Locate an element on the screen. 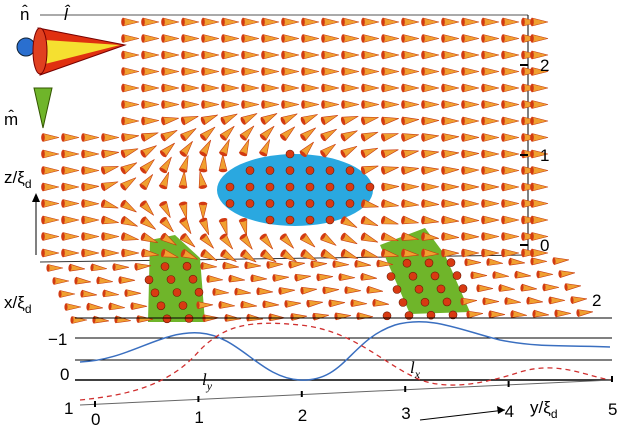  triad-label: m̂ is located at coordinates (11, 119).